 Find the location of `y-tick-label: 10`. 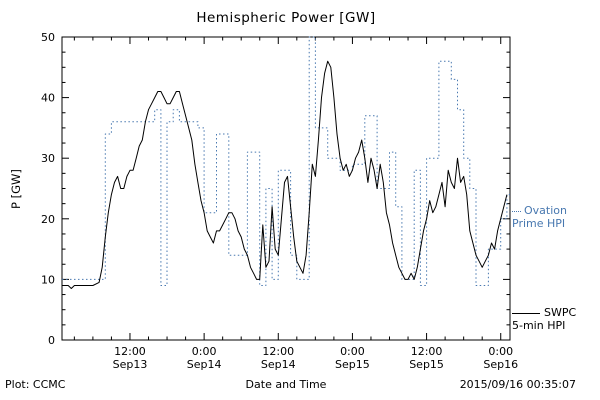

y-tick-label: 10 is located at coordinates (48, 279).